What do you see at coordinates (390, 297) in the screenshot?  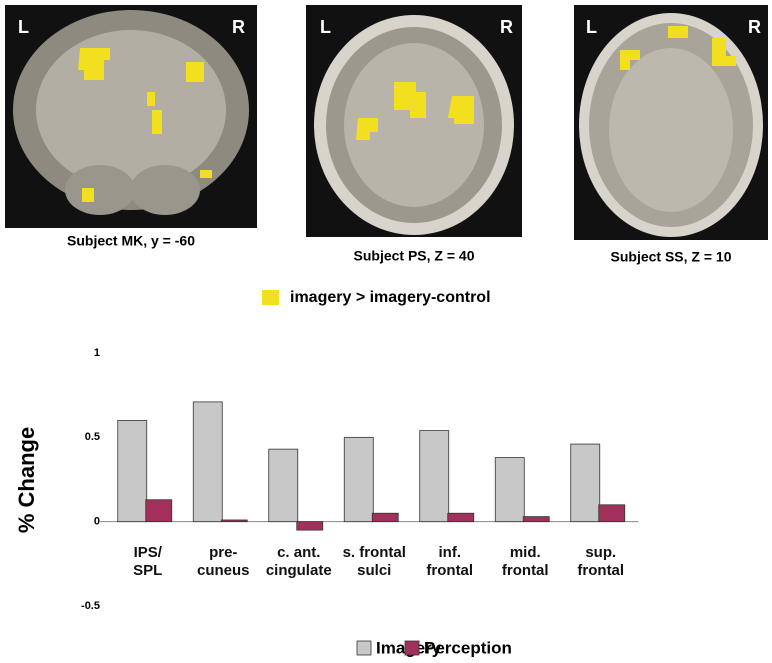 I see `legend-label: imagery > imagery-control` at bounding box center [390, 297].